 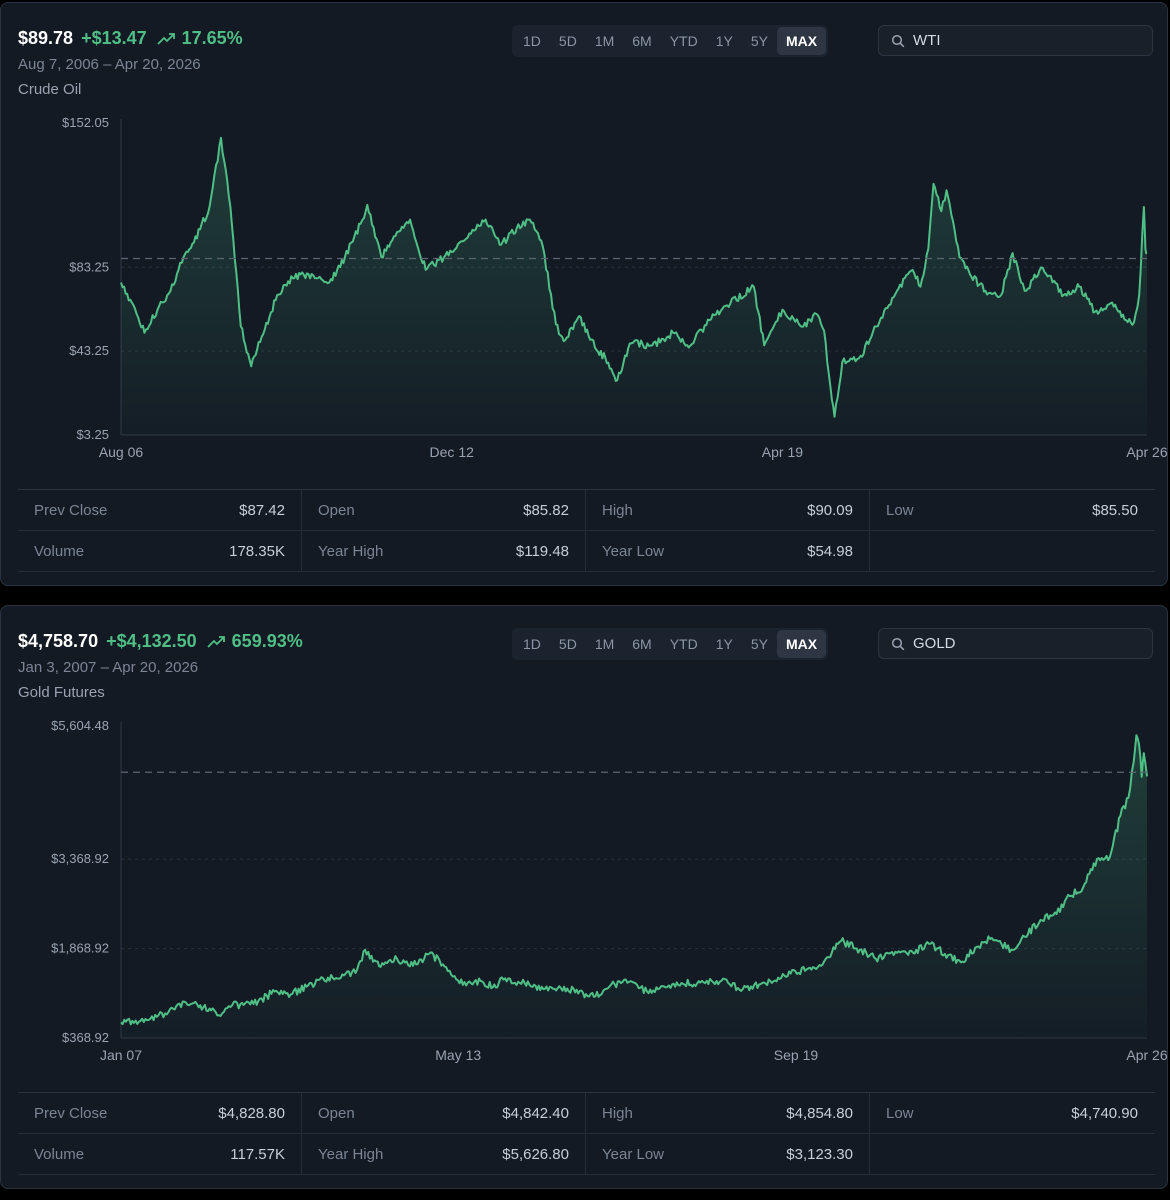 I want to click on stat-value: $3,123.30, so click(x=819, y=1154).